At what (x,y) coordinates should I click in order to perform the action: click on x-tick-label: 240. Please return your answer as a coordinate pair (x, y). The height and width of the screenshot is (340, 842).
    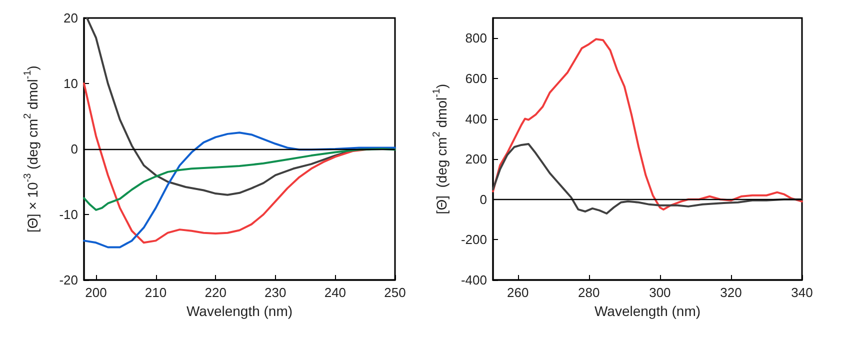
    Looking at the image, I should click on (335, 292).